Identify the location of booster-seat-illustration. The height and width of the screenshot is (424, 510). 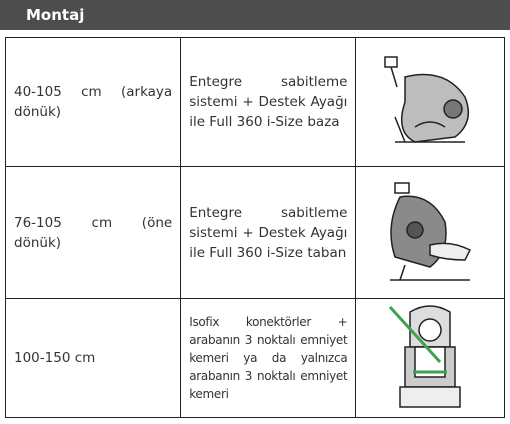
(425, 356).